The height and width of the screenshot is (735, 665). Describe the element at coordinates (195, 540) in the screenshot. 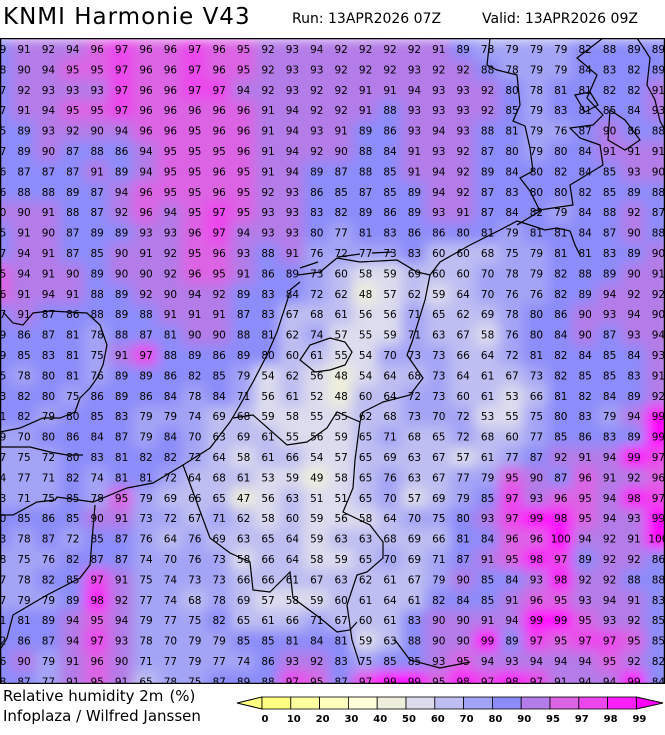

I see `rh-value: 76` at that location.